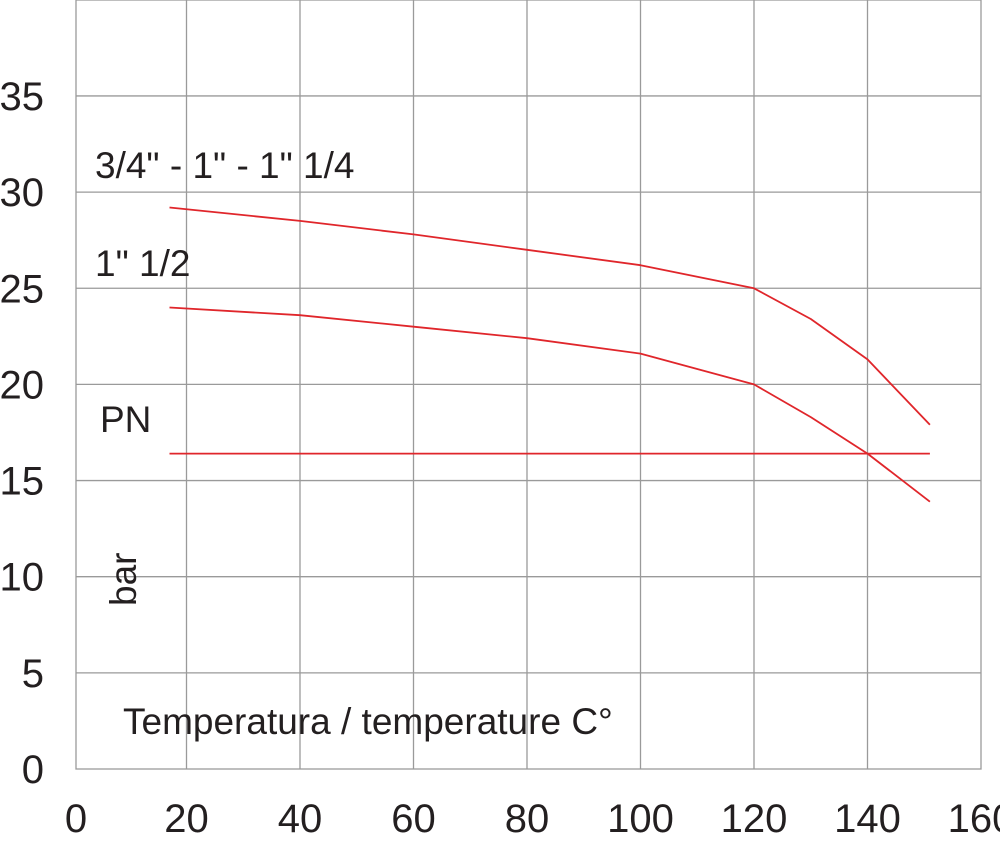  I want to click on x-tick-label: 120, so click(754, 819).